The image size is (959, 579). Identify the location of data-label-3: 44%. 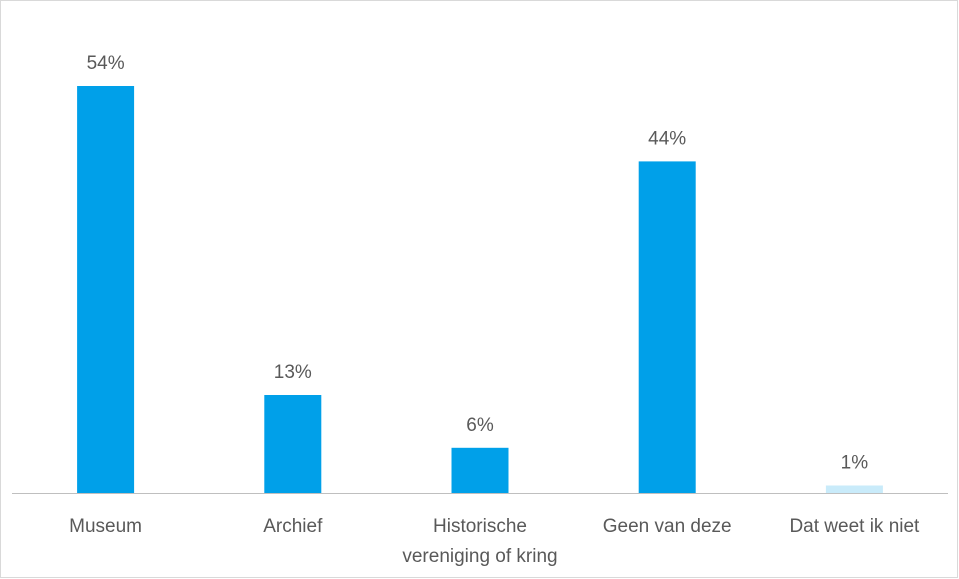
(667, 138).